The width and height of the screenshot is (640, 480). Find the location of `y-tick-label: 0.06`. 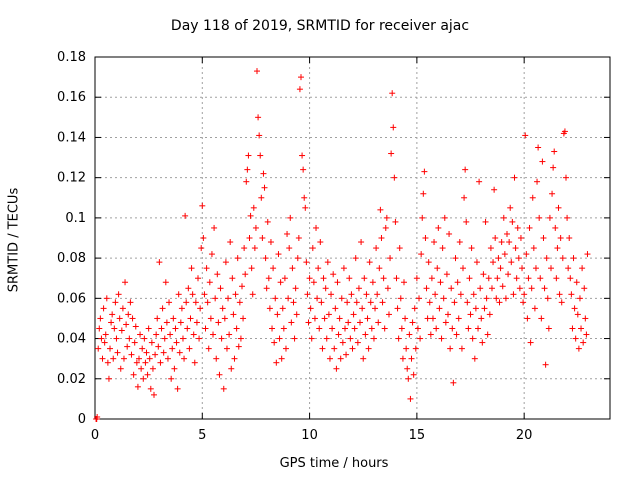

y-tick-label: 0.06 is located at coordinates (71, 298).